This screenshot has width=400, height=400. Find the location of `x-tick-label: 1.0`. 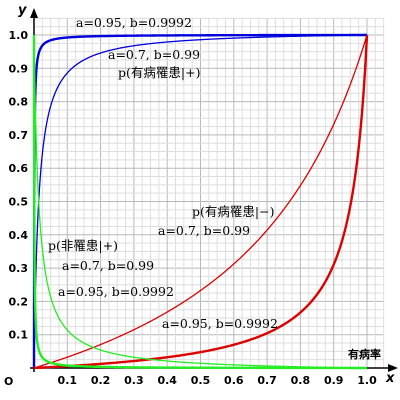

x-tick-label: 1.0 is located at coordinates (367, 380).